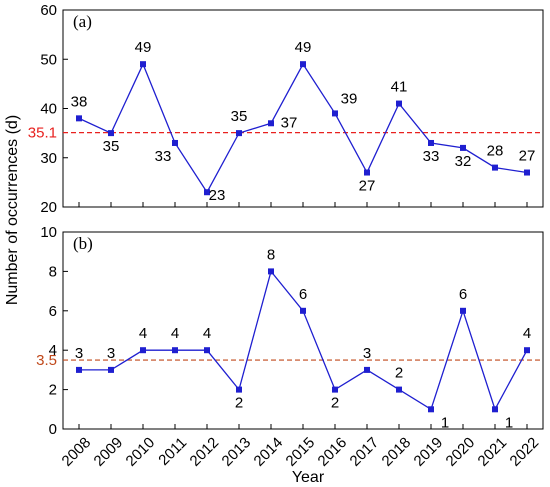 The image size is (550, 487). I want to click on x-tick-label: 2018, so click(397, 452).